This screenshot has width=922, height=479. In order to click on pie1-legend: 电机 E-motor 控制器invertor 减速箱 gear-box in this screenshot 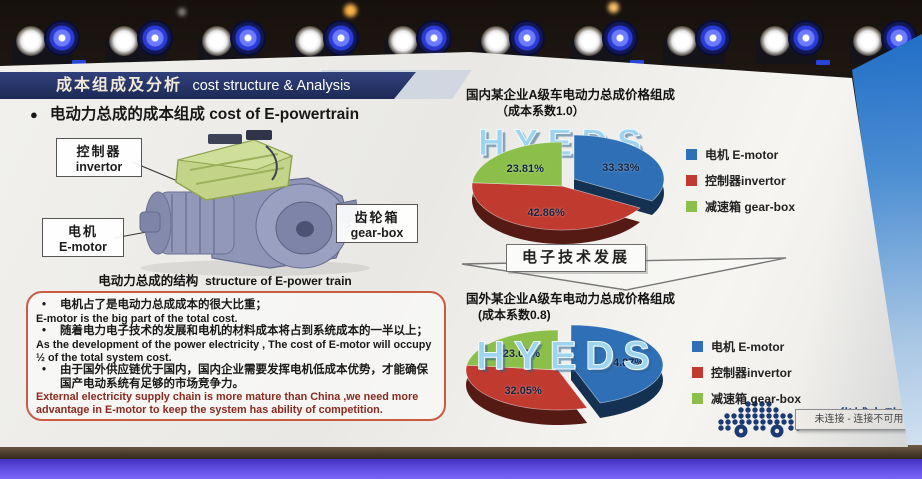, I will do `click(740, 185)`.